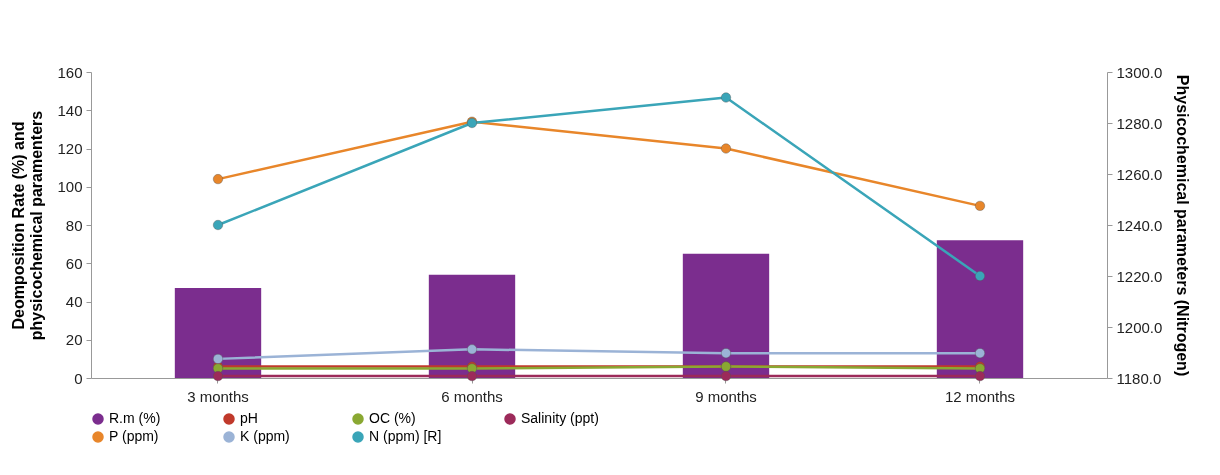 This screenshot has width=1220, height=475. Describe the element at coordinates (1183, 225) in the screenshot. I see `y2-axis-title: Physicochemical parameters (Nitrogen)` at that location.